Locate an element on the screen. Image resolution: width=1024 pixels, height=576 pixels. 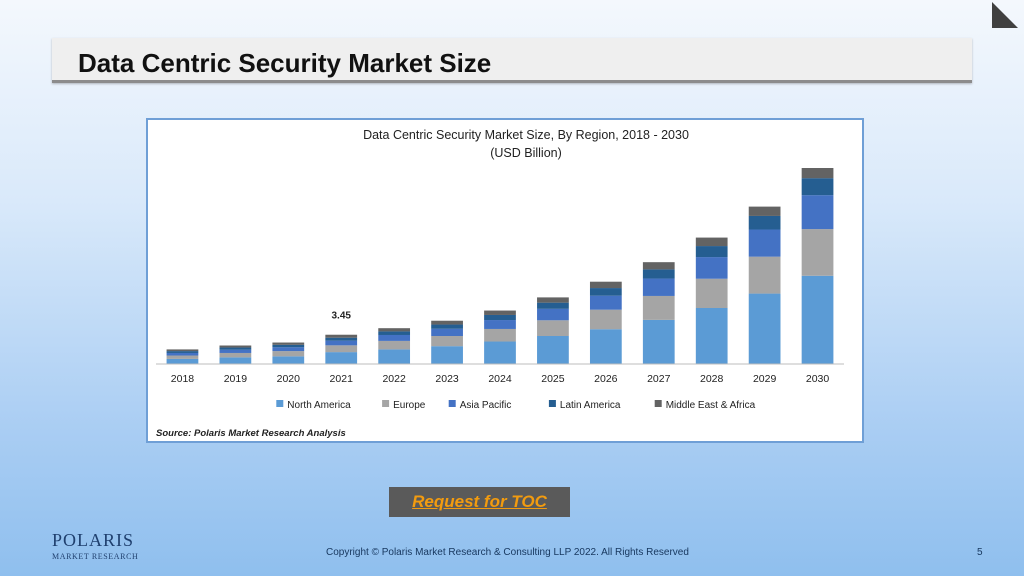
bar-2030-middle-east-africa is located at coordinates (817, 173).